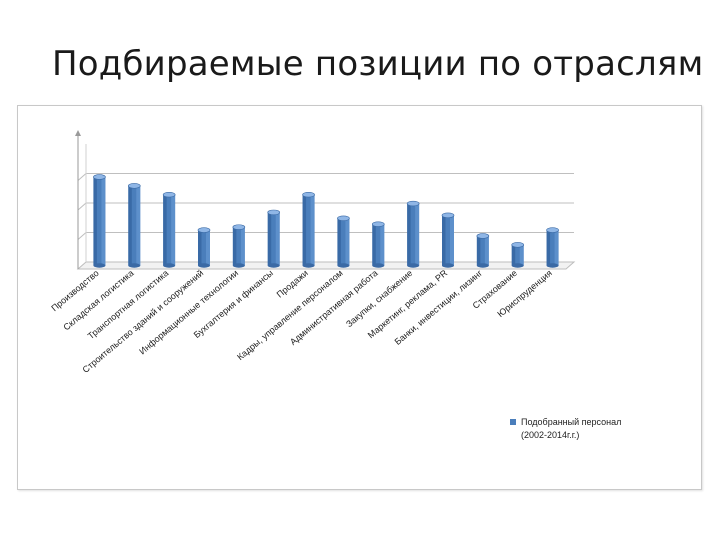 The width and height of the screenshot is (720, 540). Describe the element at coordinates (571, 422) in the screenshot. I see `legend-label-line: Подобранный персонал` at that location.